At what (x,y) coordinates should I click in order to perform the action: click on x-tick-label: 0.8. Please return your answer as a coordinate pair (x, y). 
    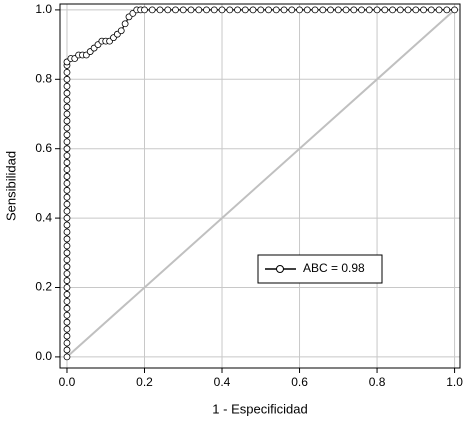
    Looking at the image, I should click on (377, 382).